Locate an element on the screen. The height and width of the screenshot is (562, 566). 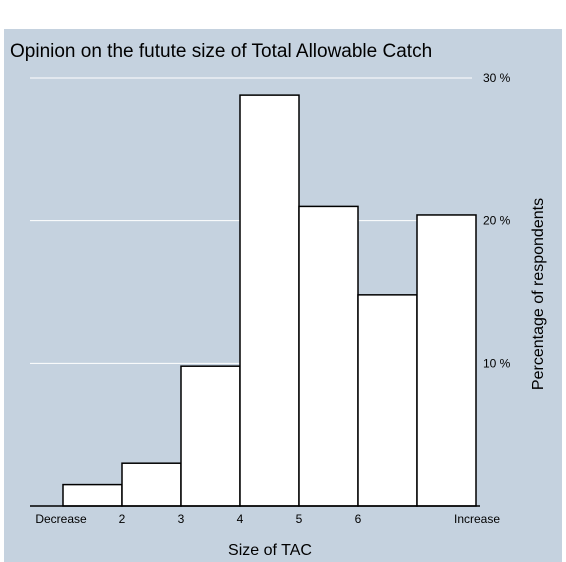
x-tick-label: 5 is located at coordinates (299, 519).